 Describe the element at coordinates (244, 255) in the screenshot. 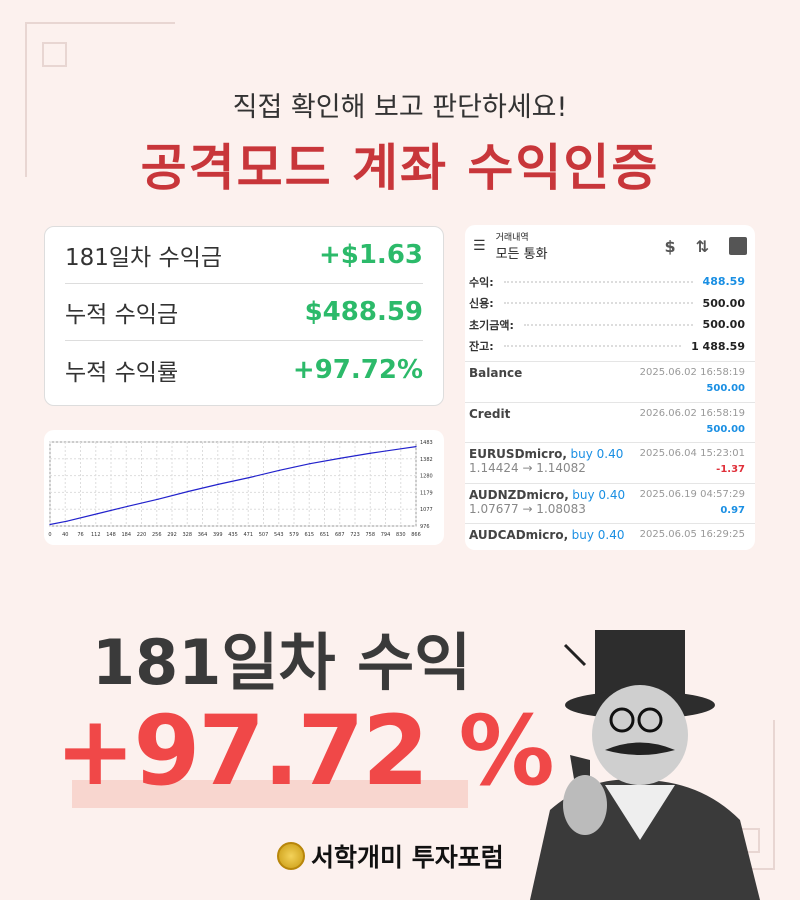

I see `summary-row: 181일차 수익금 +$1.63` at that location.